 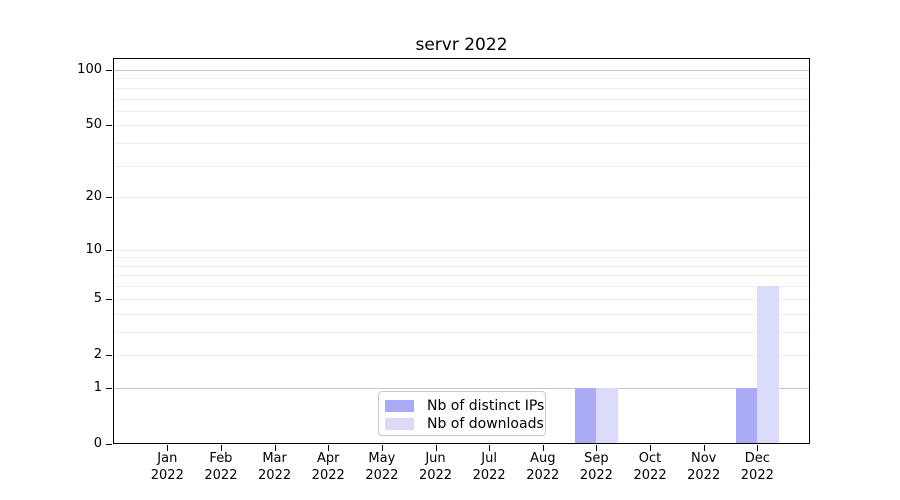 What do you see at coordinates (93, 249) in the screenshot?
I see `y-tick-label: 10` at bounding box center [93, 249].